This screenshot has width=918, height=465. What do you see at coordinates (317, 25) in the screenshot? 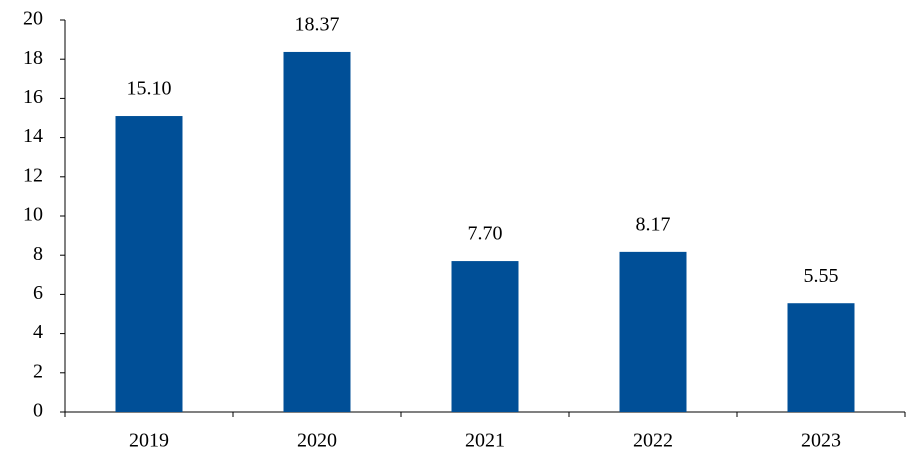
I see `value-label: 18.37` at bounding box center [317, 25].